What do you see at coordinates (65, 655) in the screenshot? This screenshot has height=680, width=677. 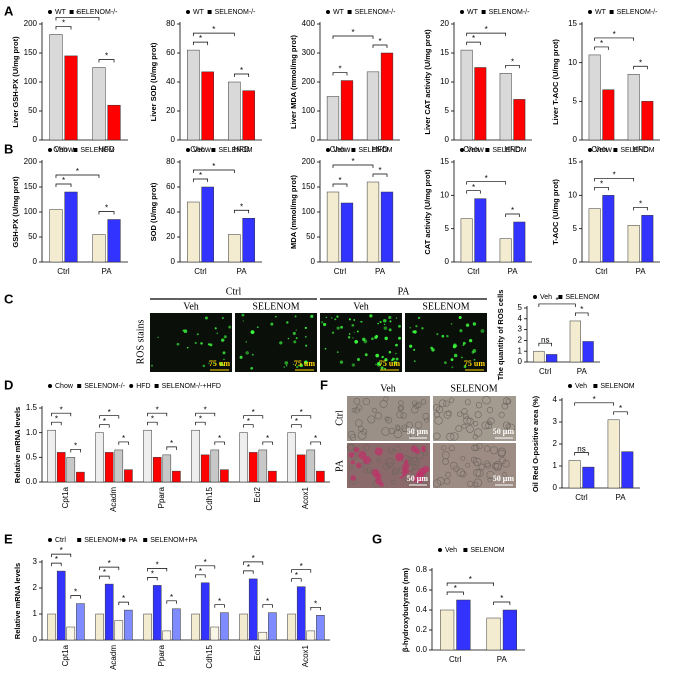 I see `x-tick-label: Cpt1a` at bounding box center [65, 655].